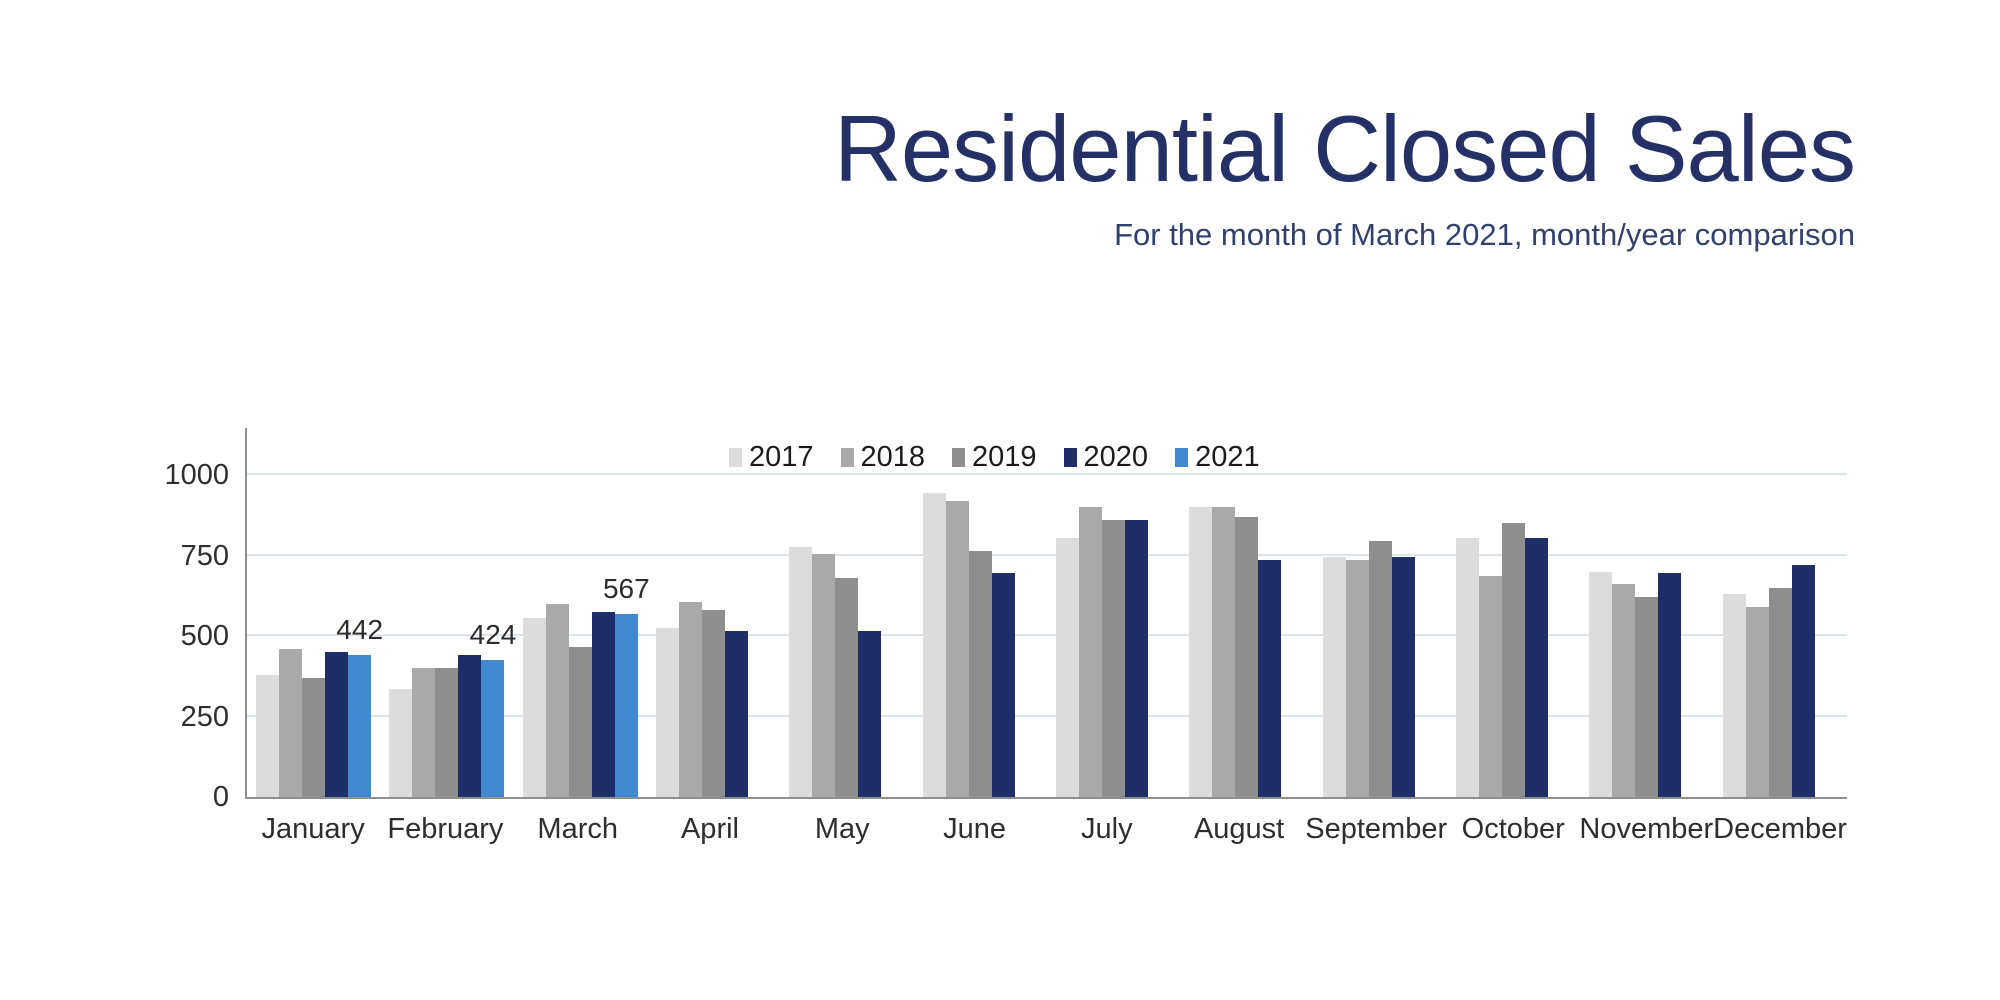 The width and height of the screenshot is (2000, 1000). I want to click on bar-2019-june, so click(980, 673).